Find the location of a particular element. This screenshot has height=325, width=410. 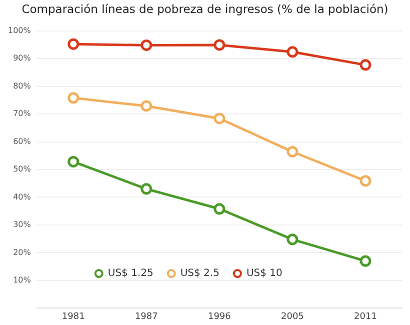

y-tick-label: 40% is located at coordinates (22, 197).